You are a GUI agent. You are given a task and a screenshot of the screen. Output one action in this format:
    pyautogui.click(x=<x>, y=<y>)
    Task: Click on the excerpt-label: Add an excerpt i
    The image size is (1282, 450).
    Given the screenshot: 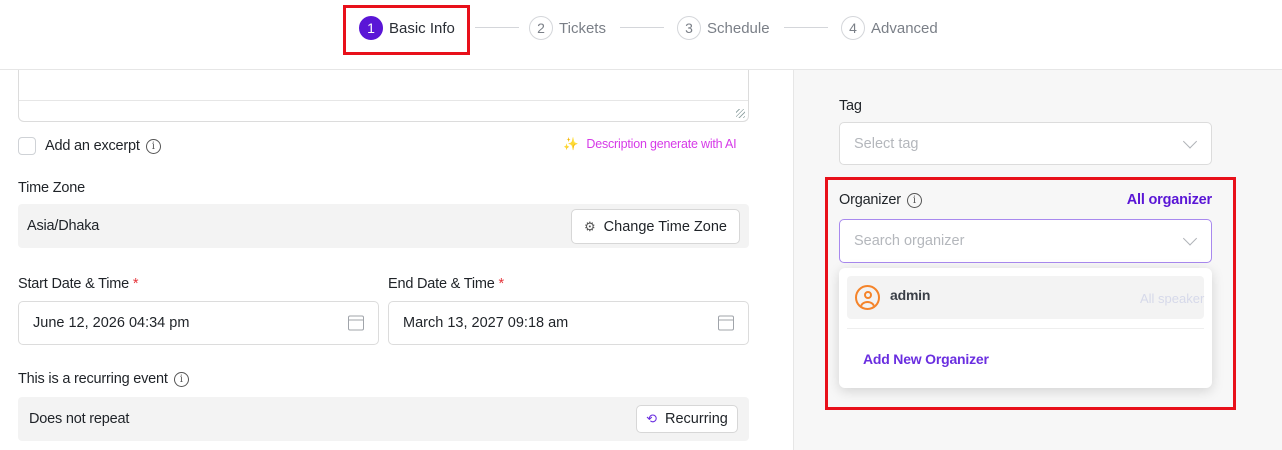 What is the action you would take?
    pyautogui.click(x=103, y=146)
    